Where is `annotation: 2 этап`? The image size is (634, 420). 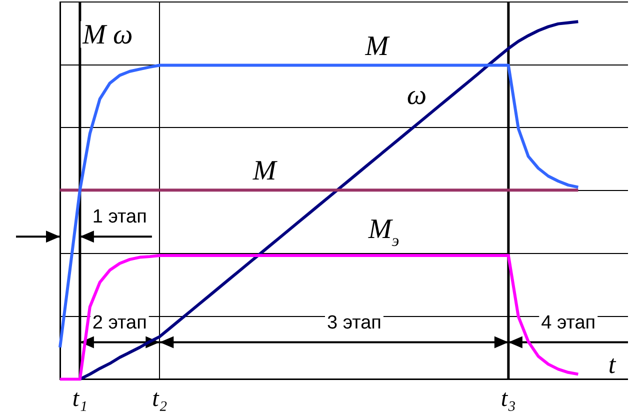 annotation: 2 этап is located at coordinates (119, 323).